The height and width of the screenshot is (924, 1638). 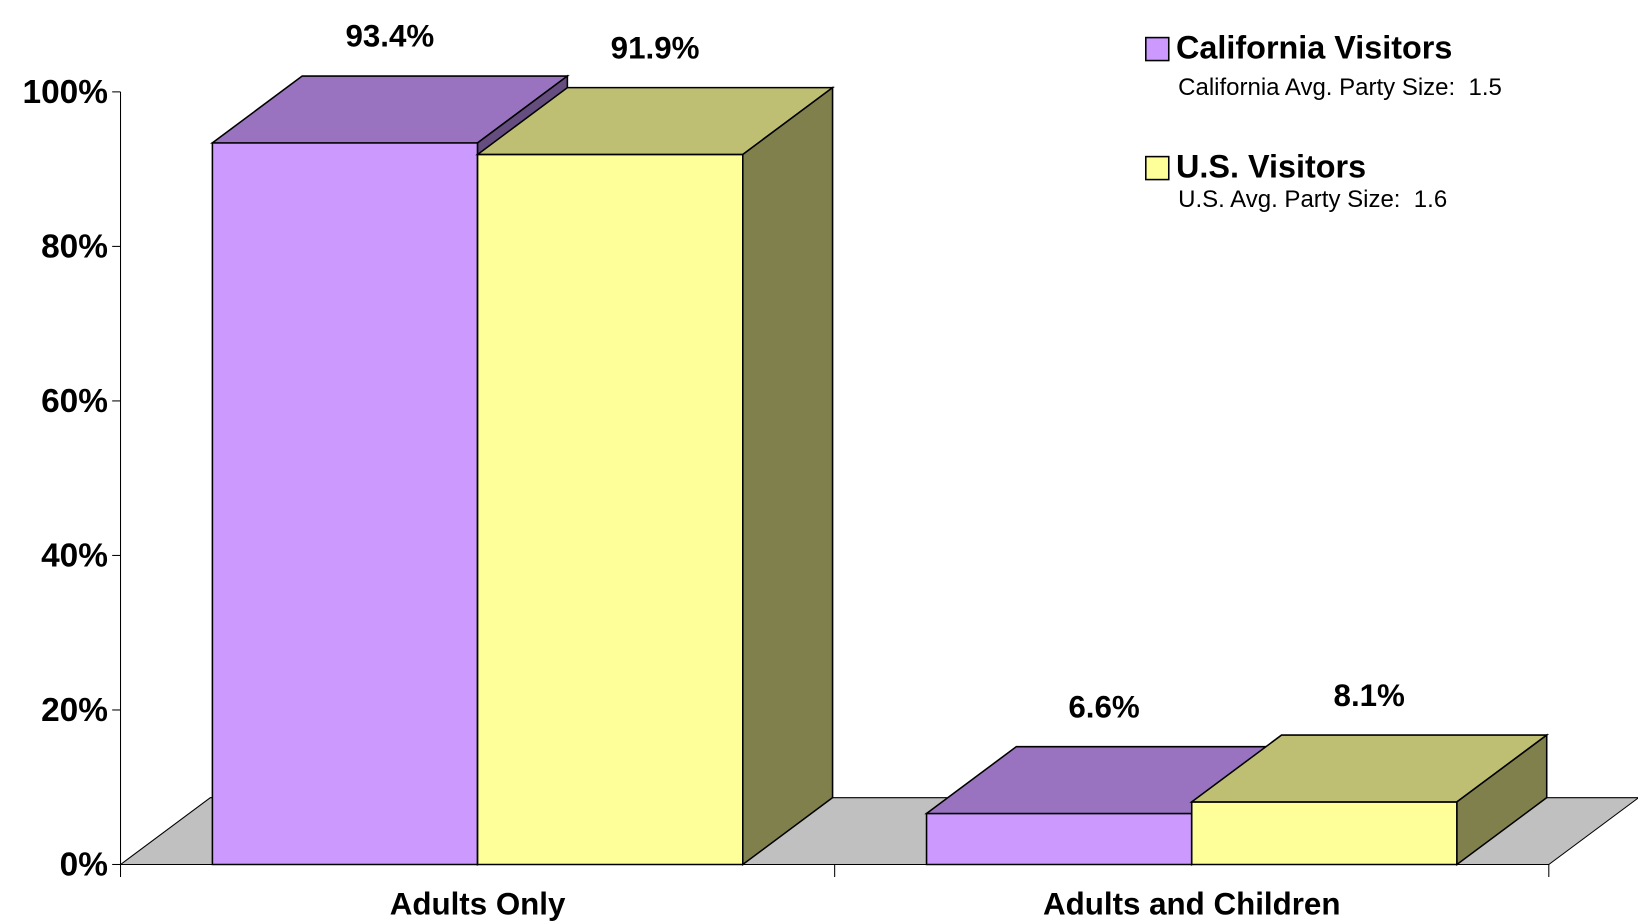 What do you see at coordinates (1191, 904) in the screenshot?
I see `x-tick-label: Adults and Children` at bounding box center [1191, 904].